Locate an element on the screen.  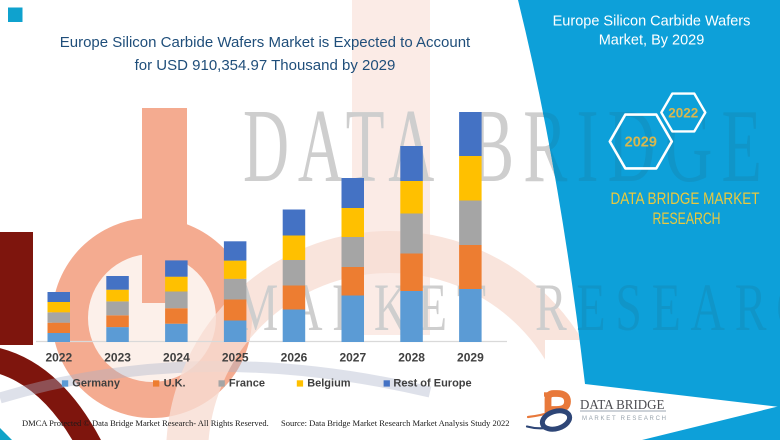
svg-text: U.K. is located at coordinates (175, 384).